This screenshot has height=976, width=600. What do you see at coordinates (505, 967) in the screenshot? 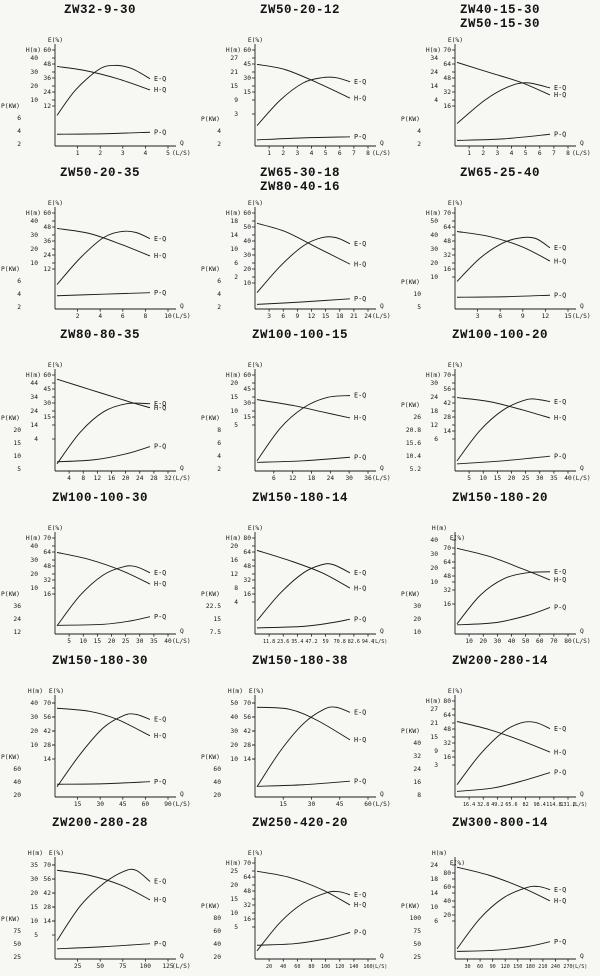
I see `x-tick-label: 120` at bounding box center [505, 967].